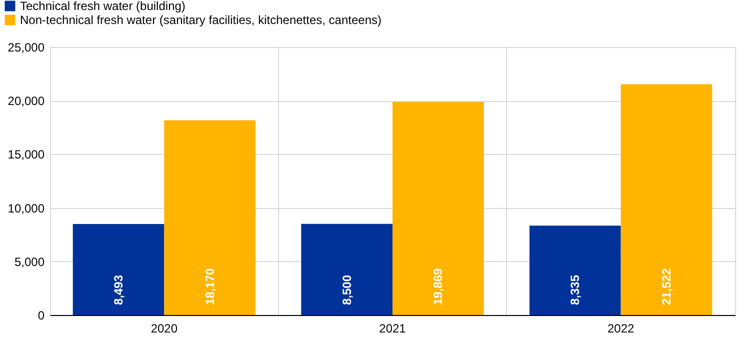 This screenshot has width=744, height=343. Describe the element at coordinates (392, 329) in the screenshot. I see `x-tick-label: 2021` at that location.